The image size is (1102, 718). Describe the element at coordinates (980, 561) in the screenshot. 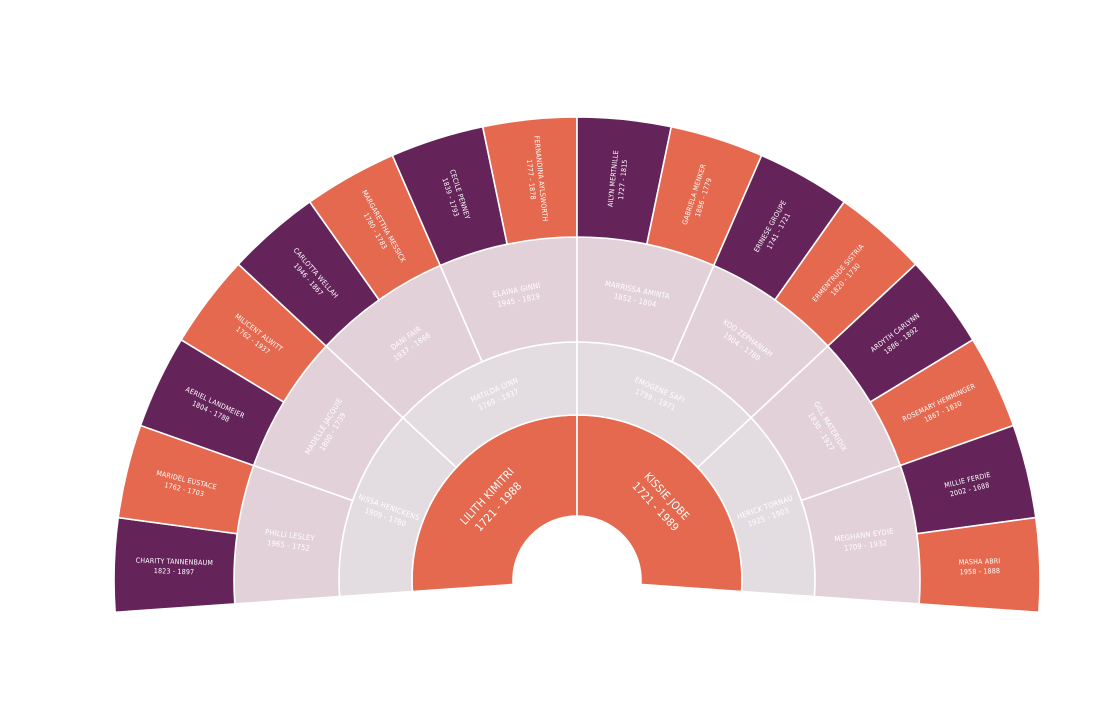

I see `person-name: MASHA ABRI` at that location.